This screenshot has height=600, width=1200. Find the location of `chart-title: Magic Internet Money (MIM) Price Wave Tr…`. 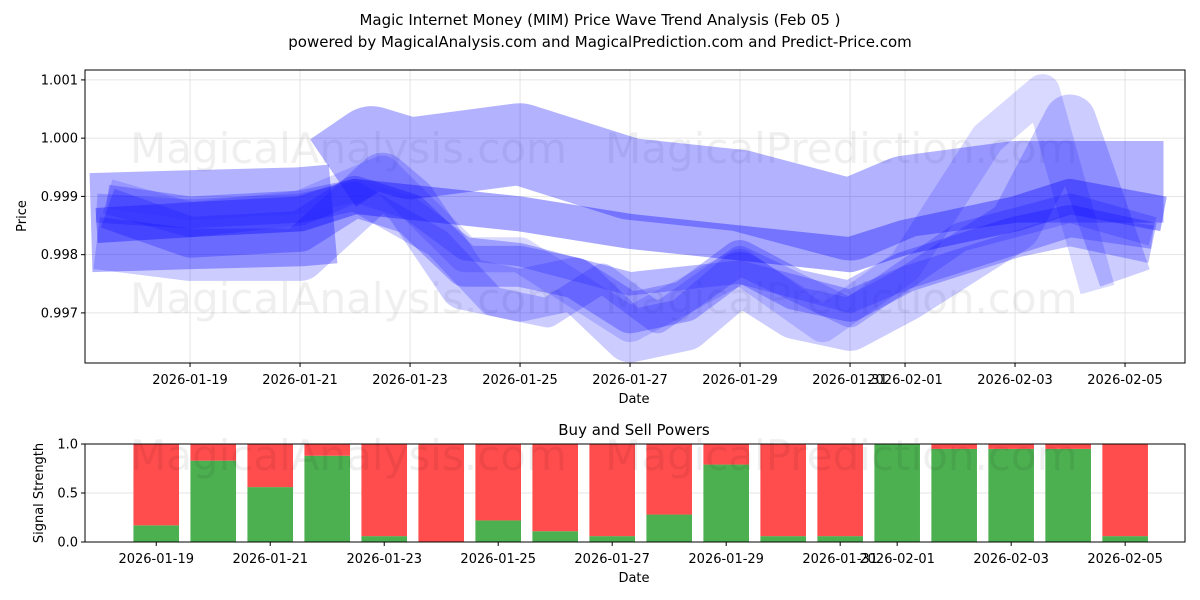

chart-title: Magic Internet Money (MIM) Price Wave Tr… is located at coordinates (599, 20).